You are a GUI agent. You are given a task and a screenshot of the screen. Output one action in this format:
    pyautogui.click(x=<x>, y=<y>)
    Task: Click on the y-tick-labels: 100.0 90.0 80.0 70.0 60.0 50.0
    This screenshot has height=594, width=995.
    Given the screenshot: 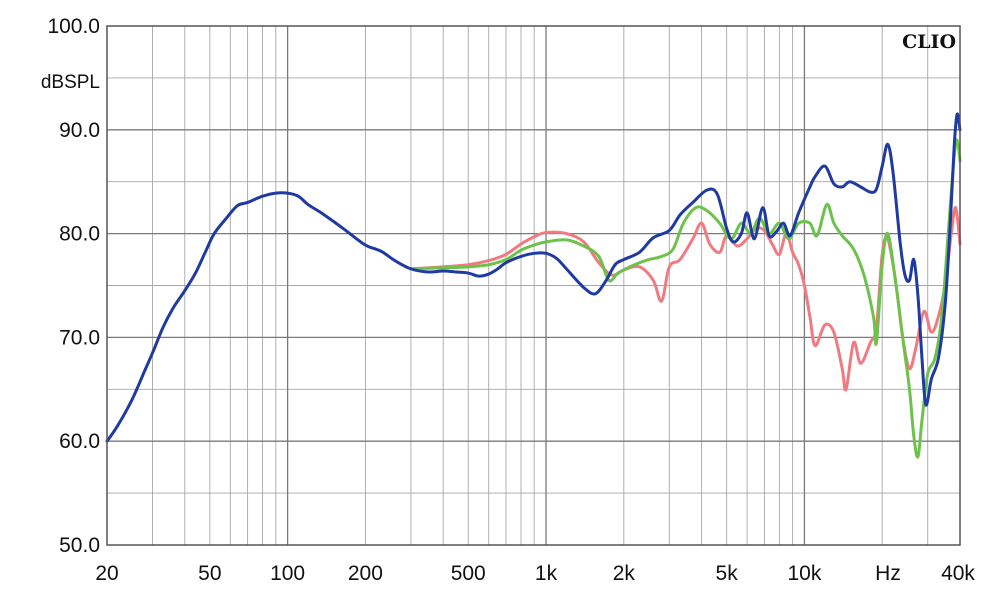 What is the action you would take?
    pyautogui.click(x=73, y=286)
    